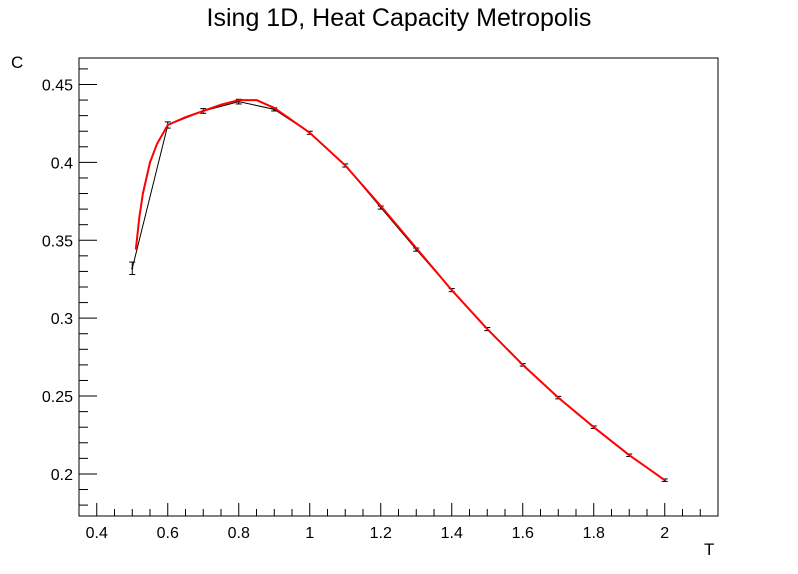  What do you see at coordinates (239, 533) in the screenshot?
I see `x-tick-label: 0.8` at bounding box center [239, 533].